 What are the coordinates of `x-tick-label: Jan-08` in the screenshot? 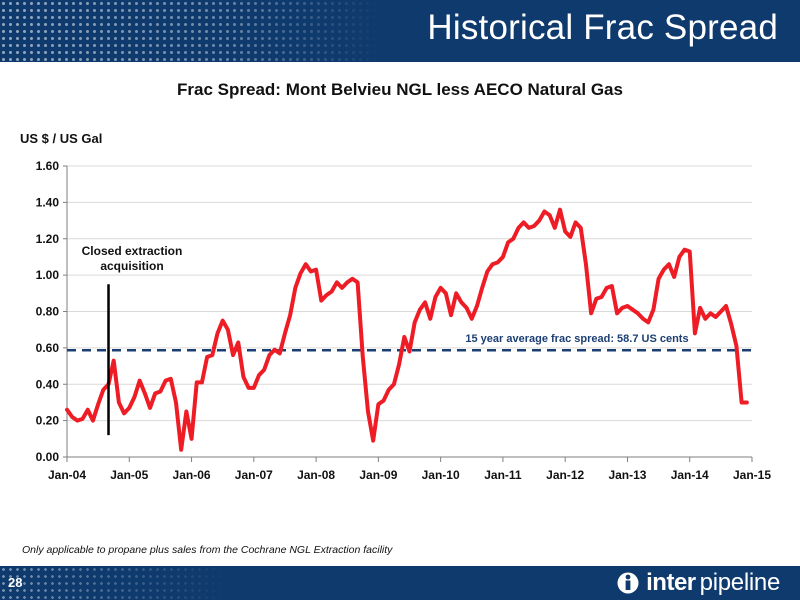 It's located at (316, 475).